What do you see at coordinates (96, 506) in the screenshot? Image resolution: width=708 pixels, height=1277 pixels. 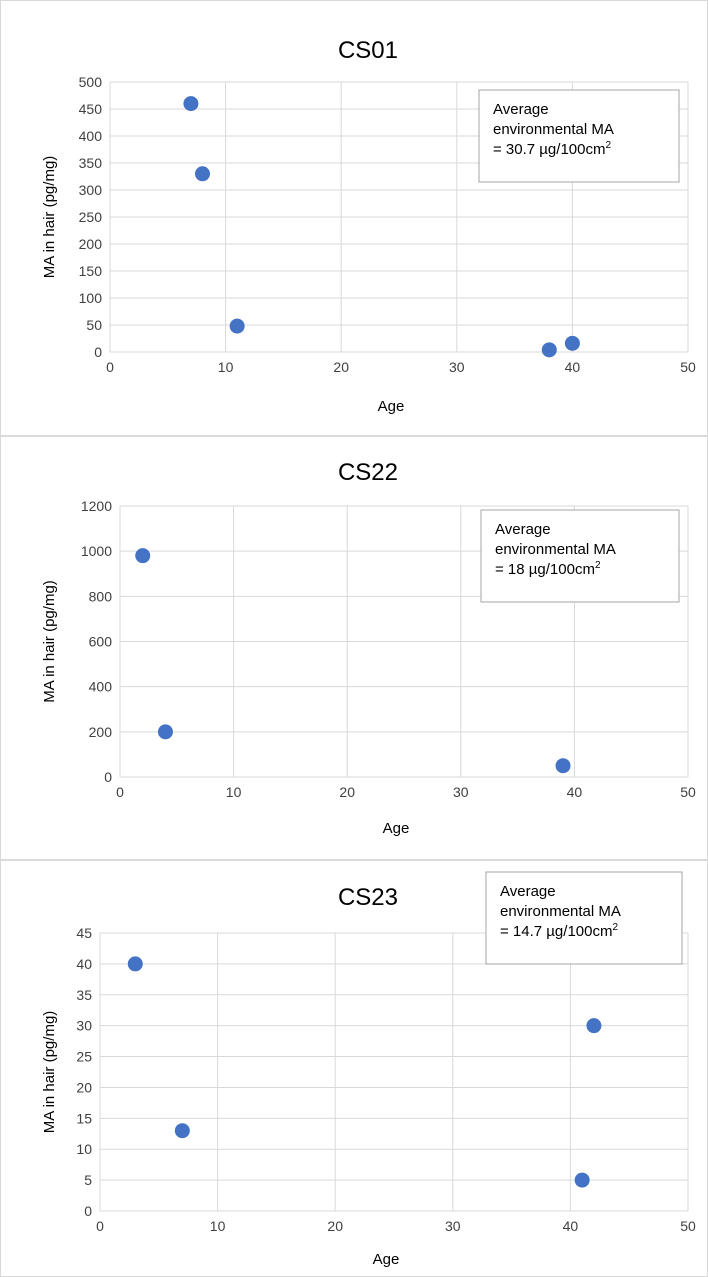 I see `y-tick-label: 1200` at bounding box center [96, 506].